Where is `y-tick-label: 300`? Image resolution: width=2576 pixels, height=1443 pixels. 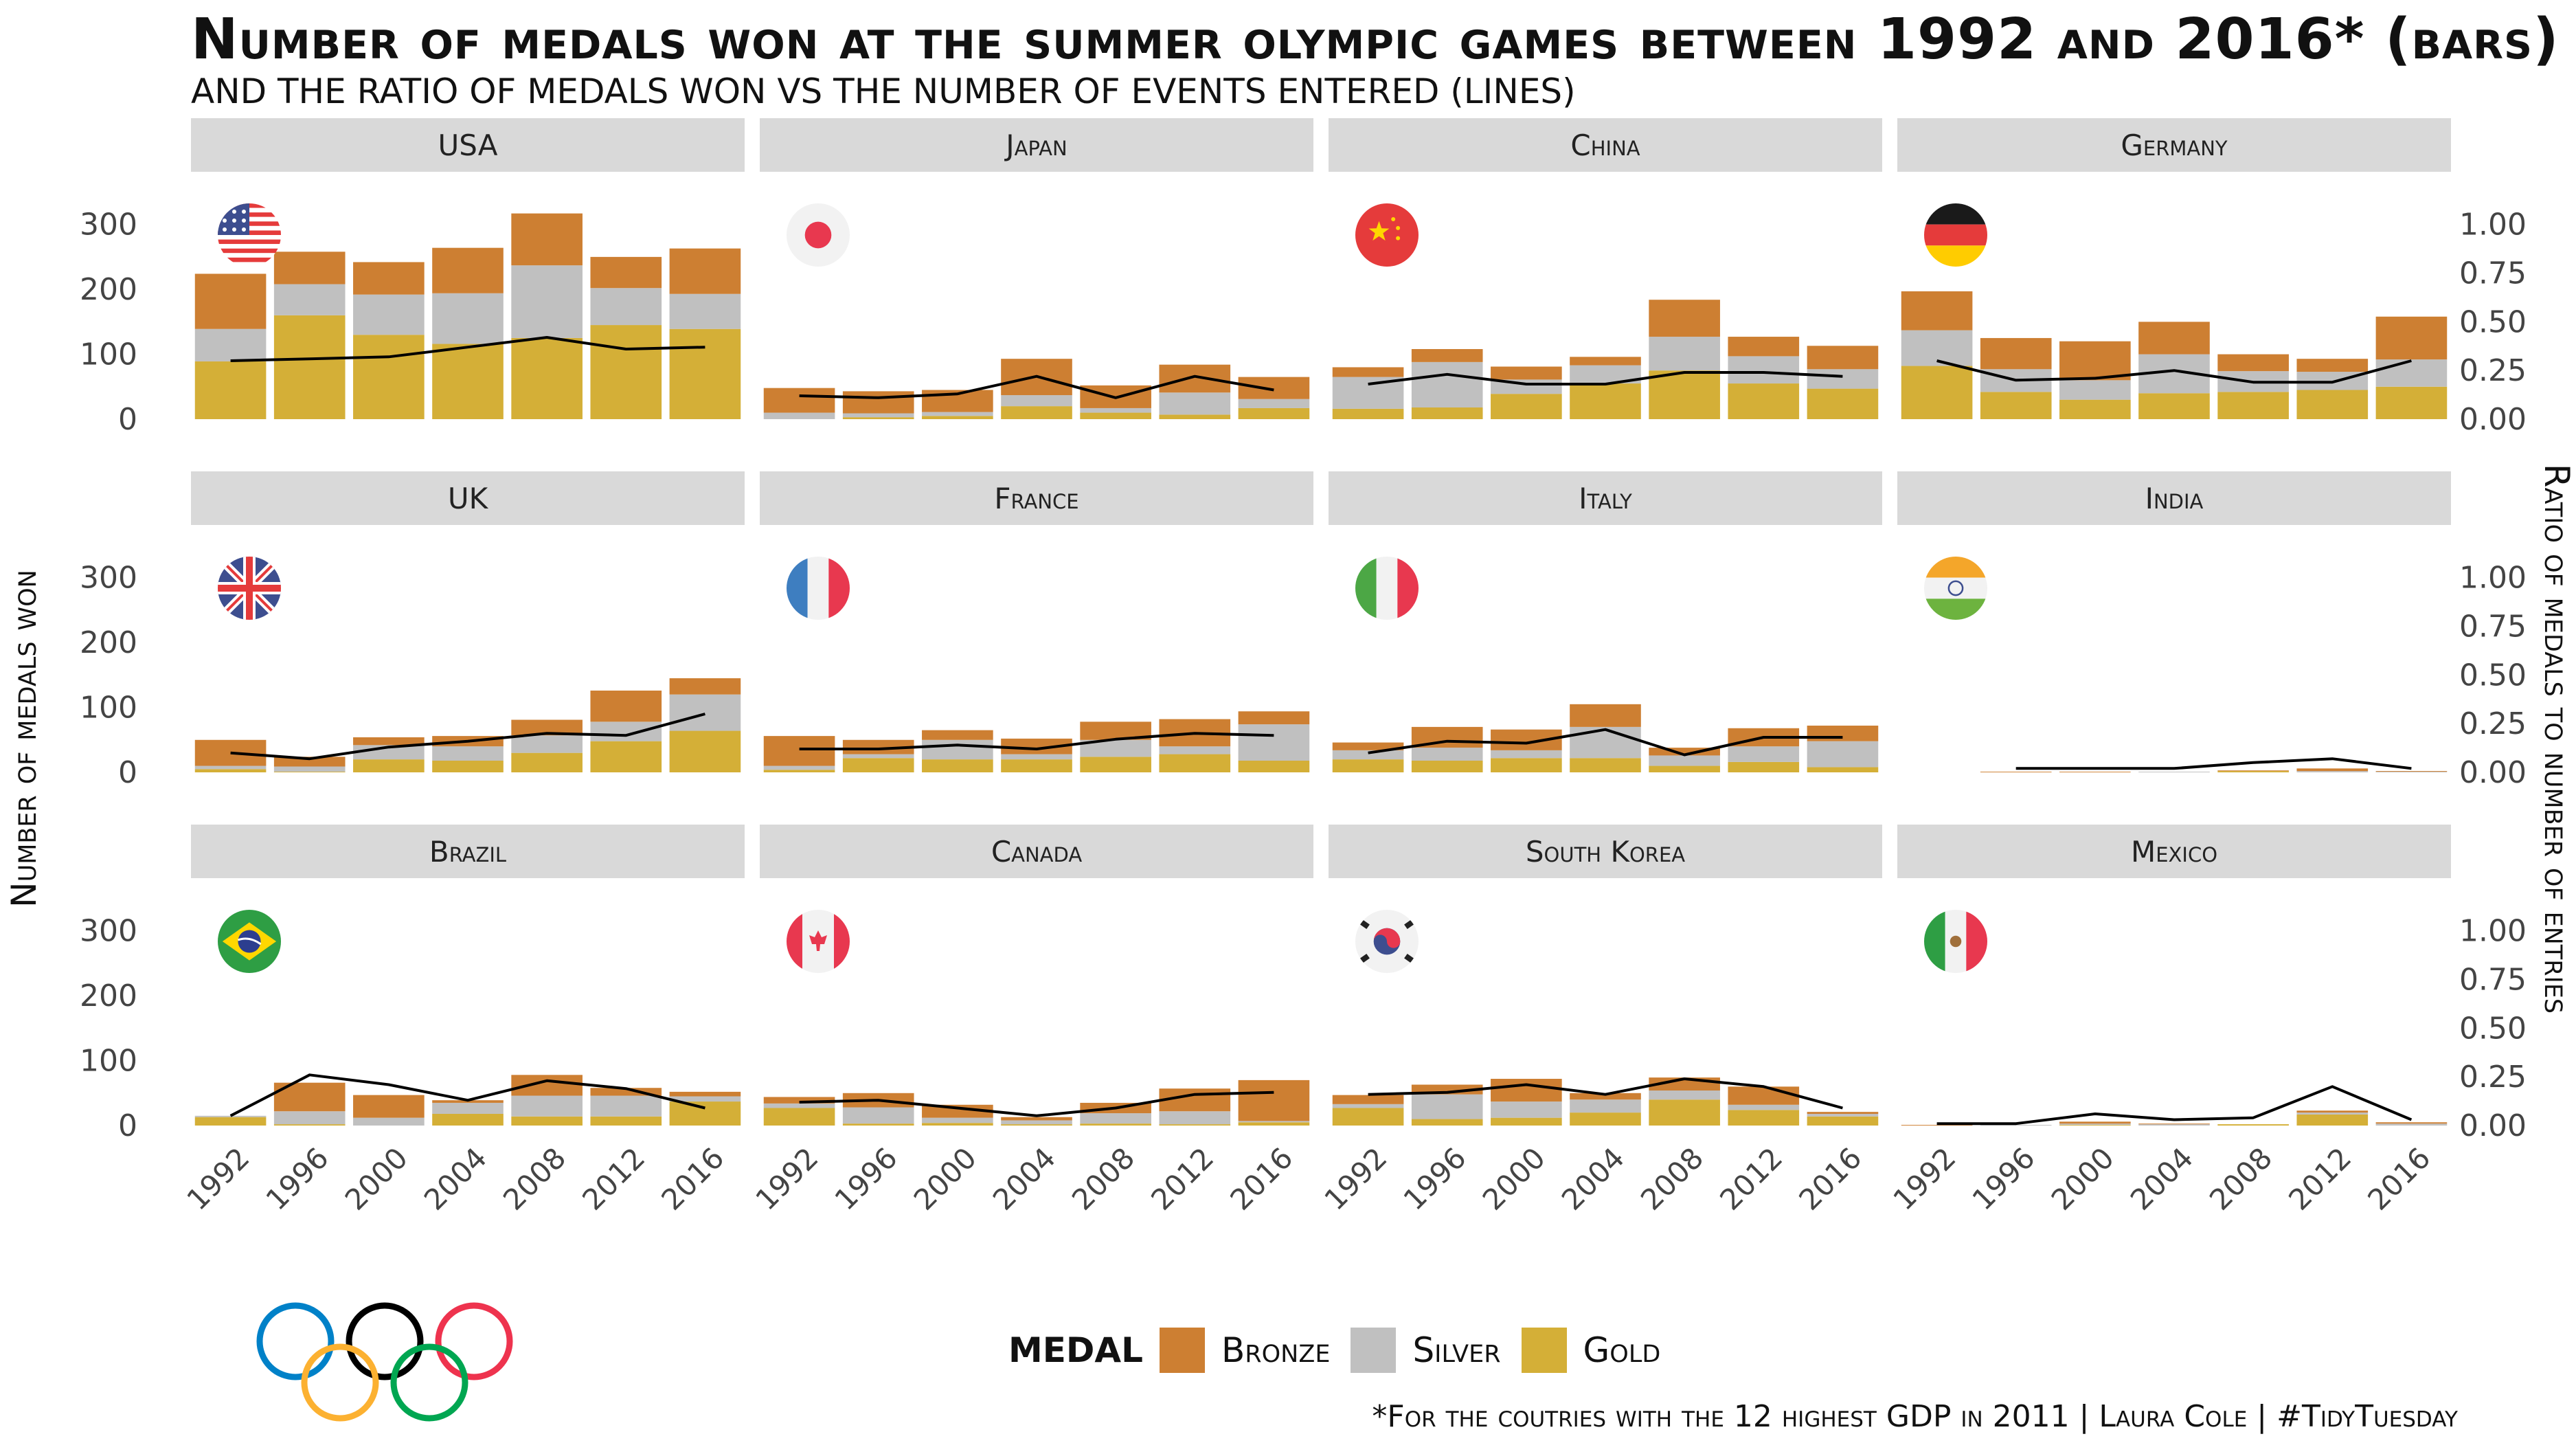
y-tick-label: 300 is located at coordinates (108, 226).